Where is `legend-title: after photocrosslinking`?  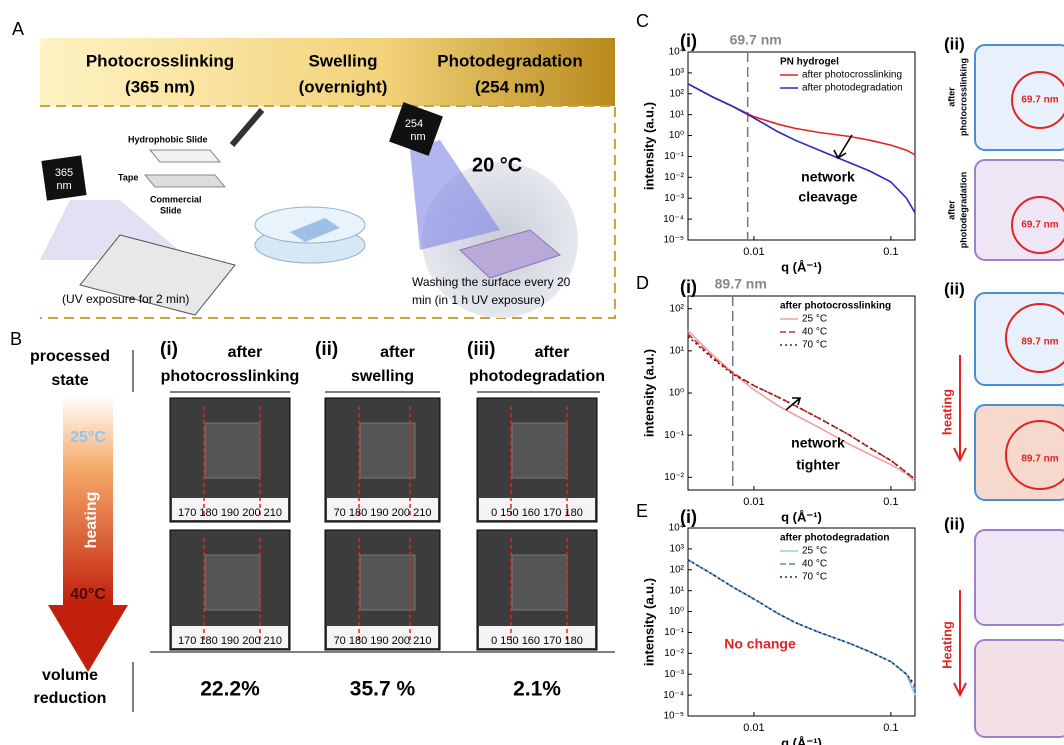
legend-title: after photocrosslinking is located at coordinates (835, 306).